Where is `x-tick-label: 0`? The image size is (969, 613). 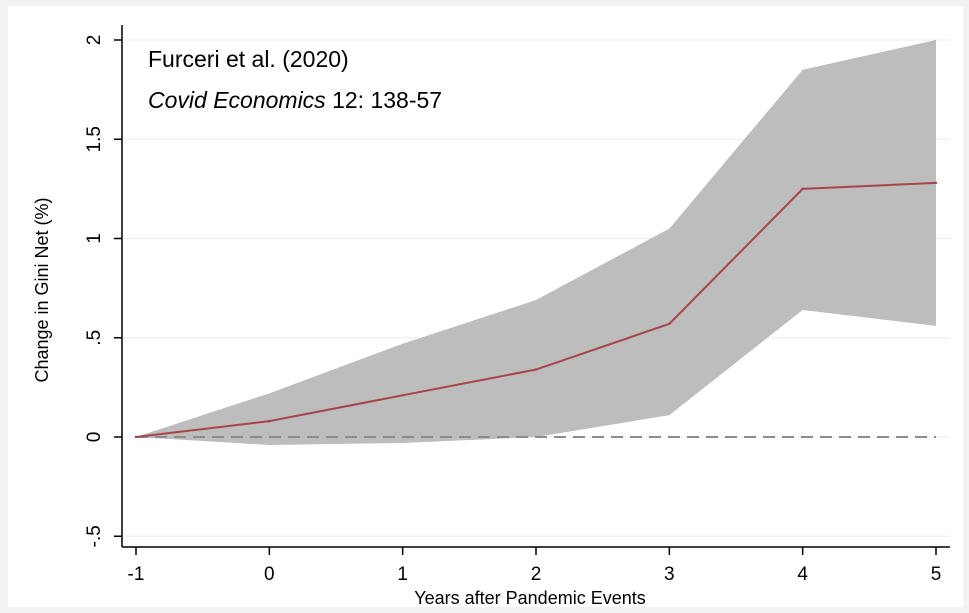 x-tick-label: 0 is located at coordinates (269, 574).